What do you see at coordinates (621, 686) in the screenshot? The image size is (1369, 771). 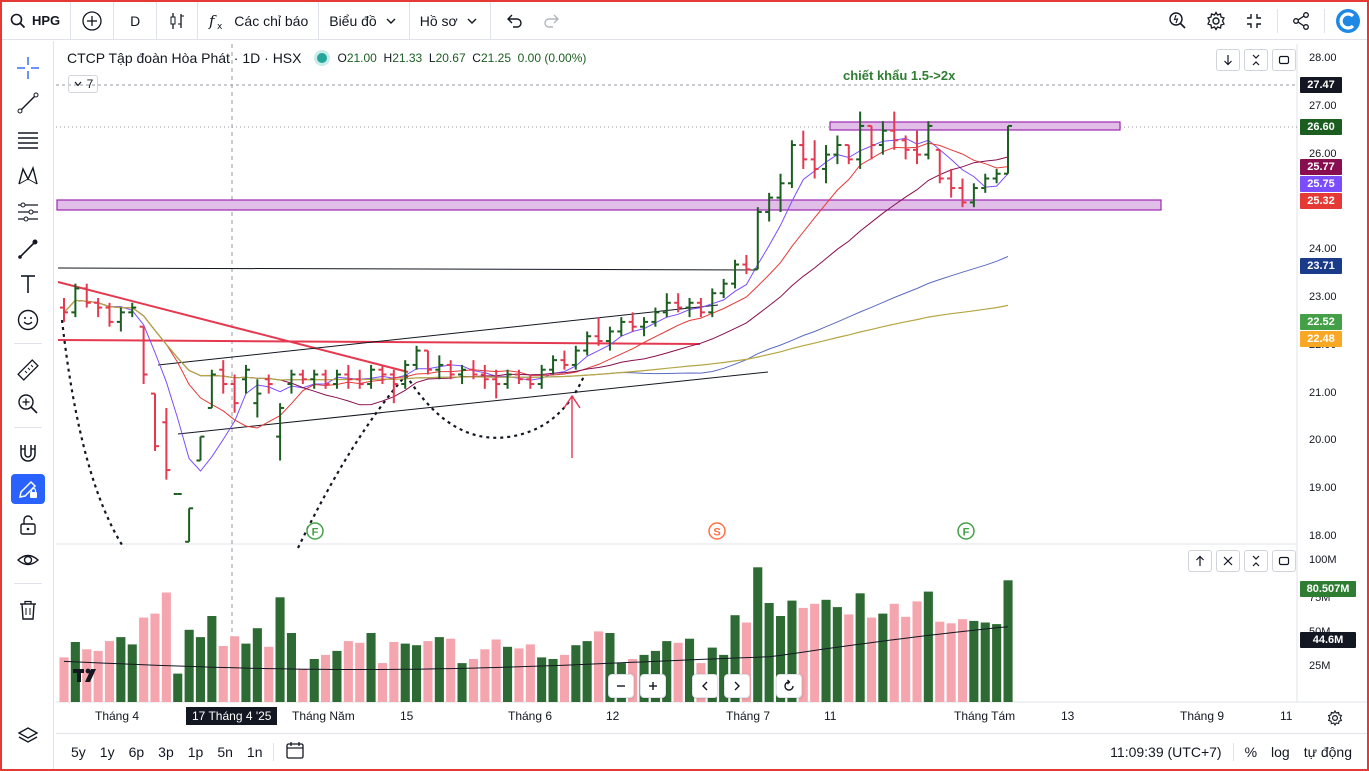 I see `zoom-out-button` at bounding box center [621, 686].